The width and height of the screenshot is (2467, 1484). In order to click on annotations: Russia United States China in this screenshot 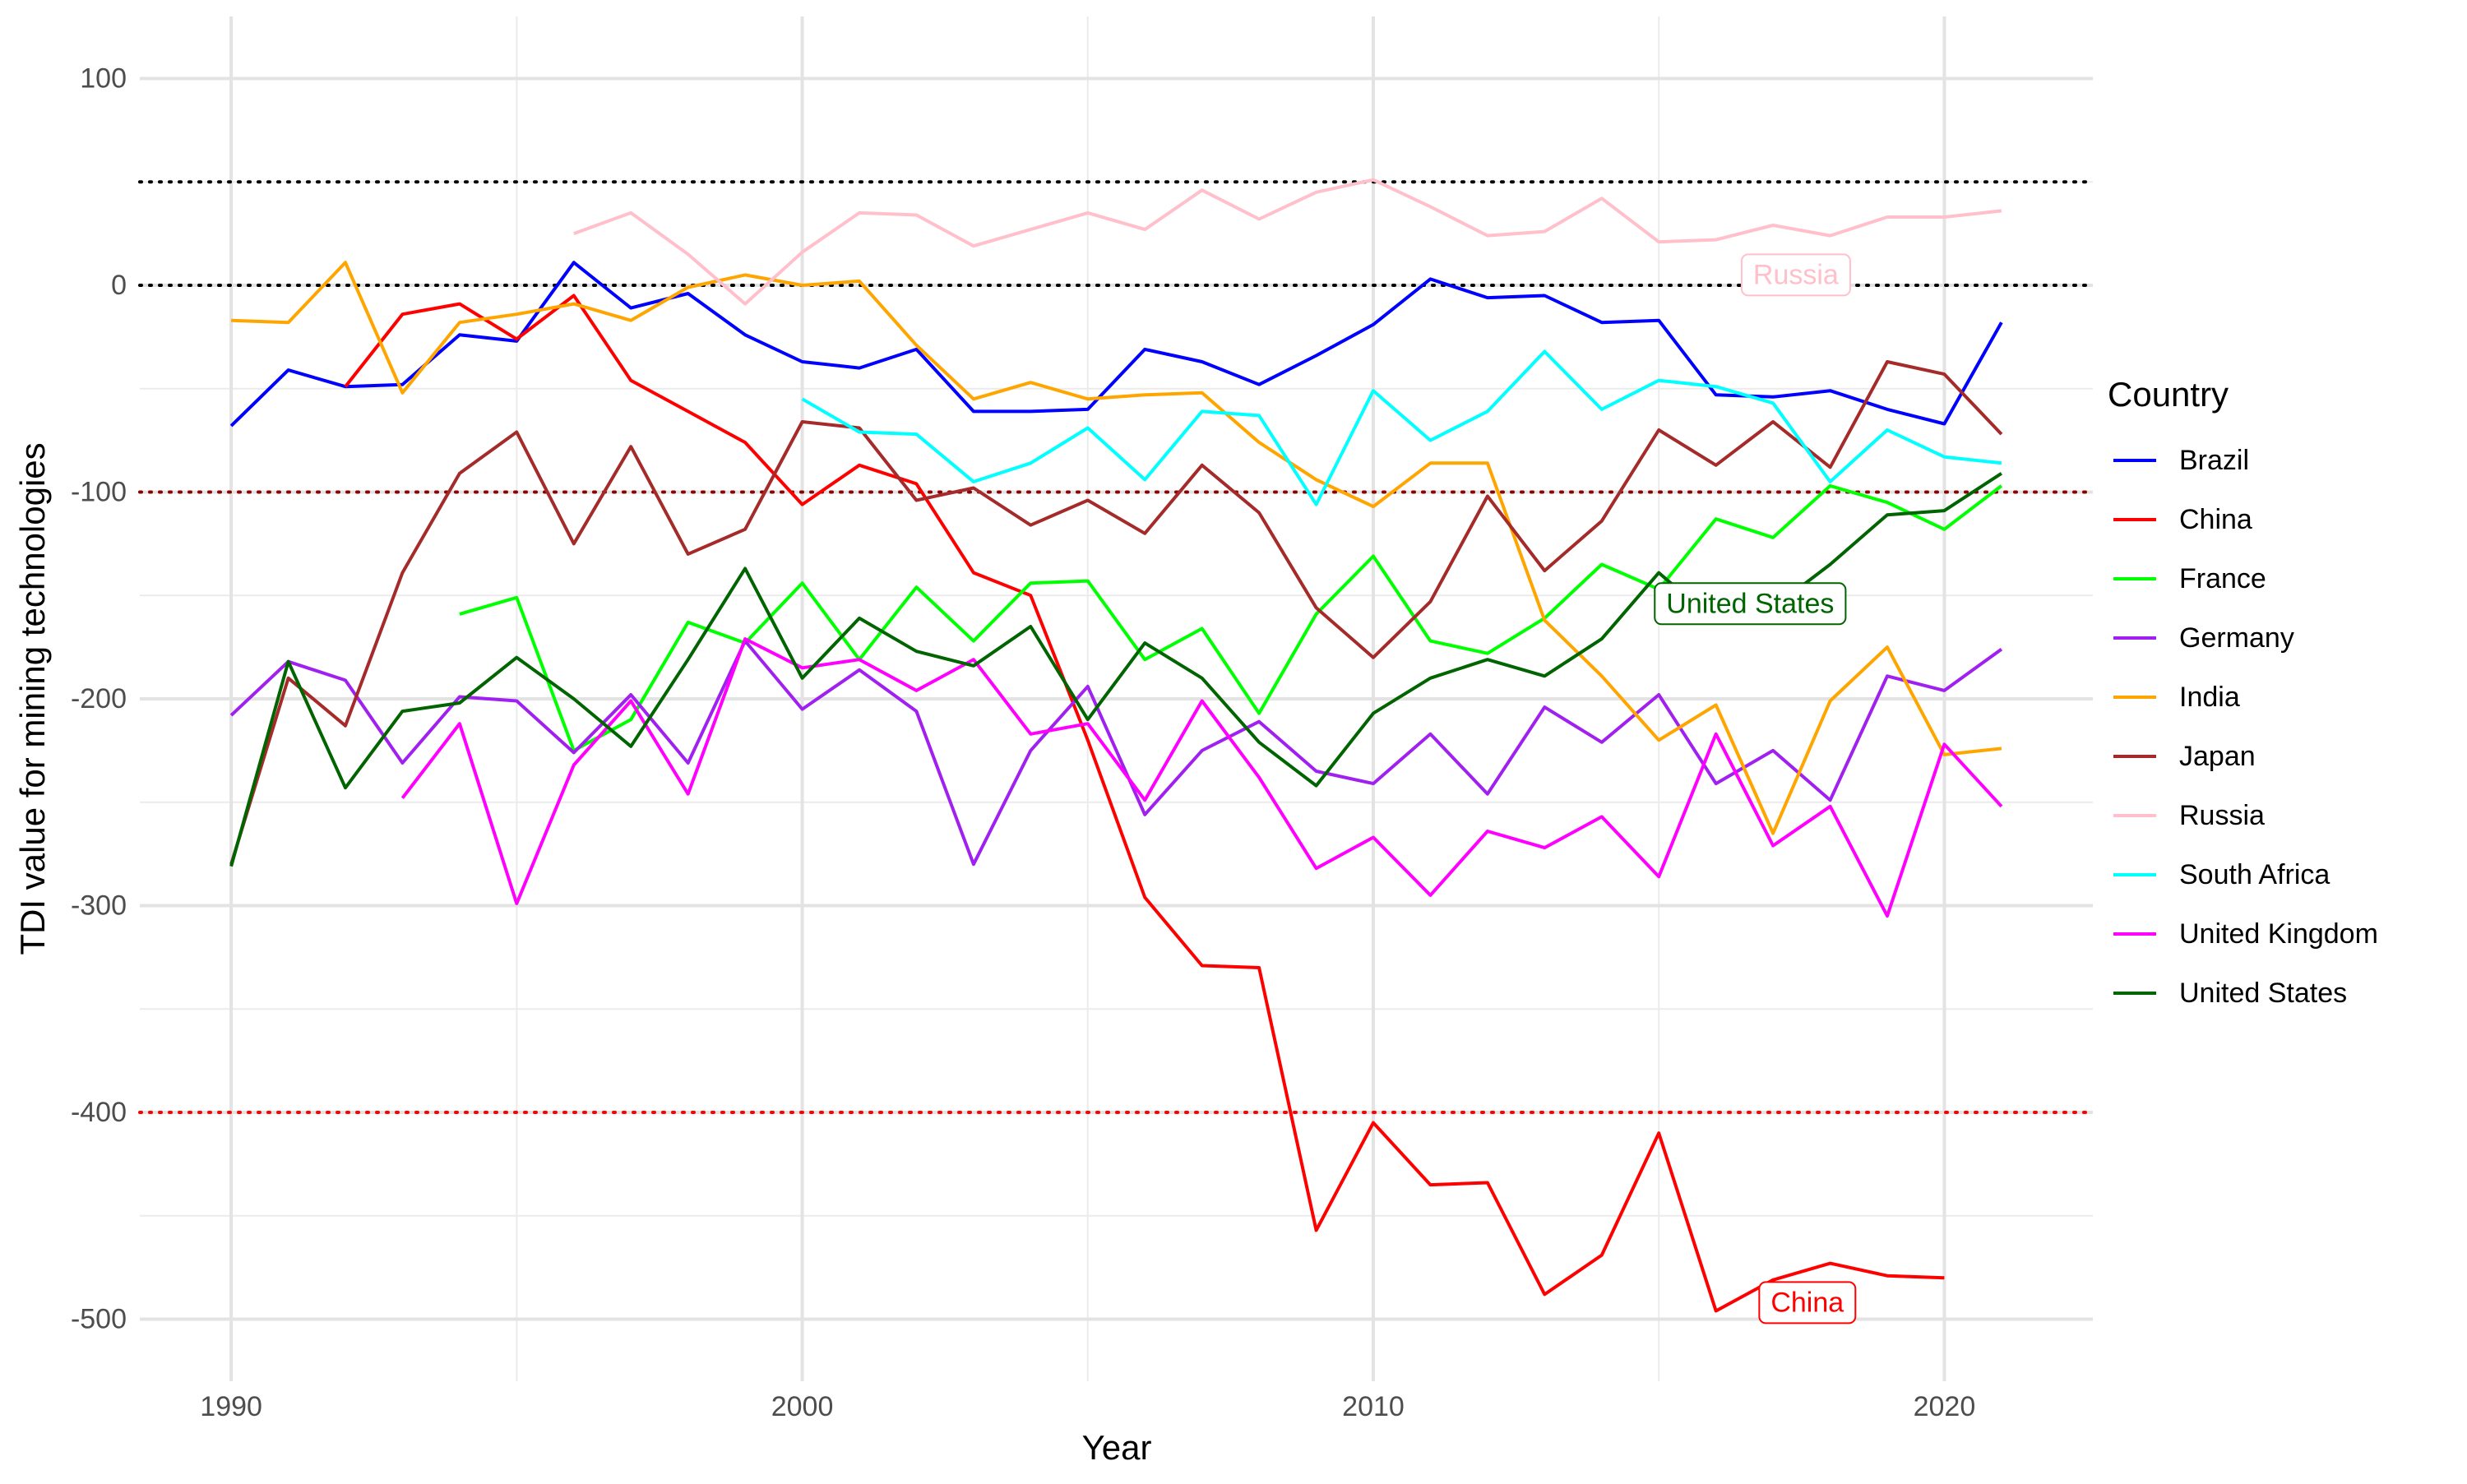, I will do `click(1755, 789)`.